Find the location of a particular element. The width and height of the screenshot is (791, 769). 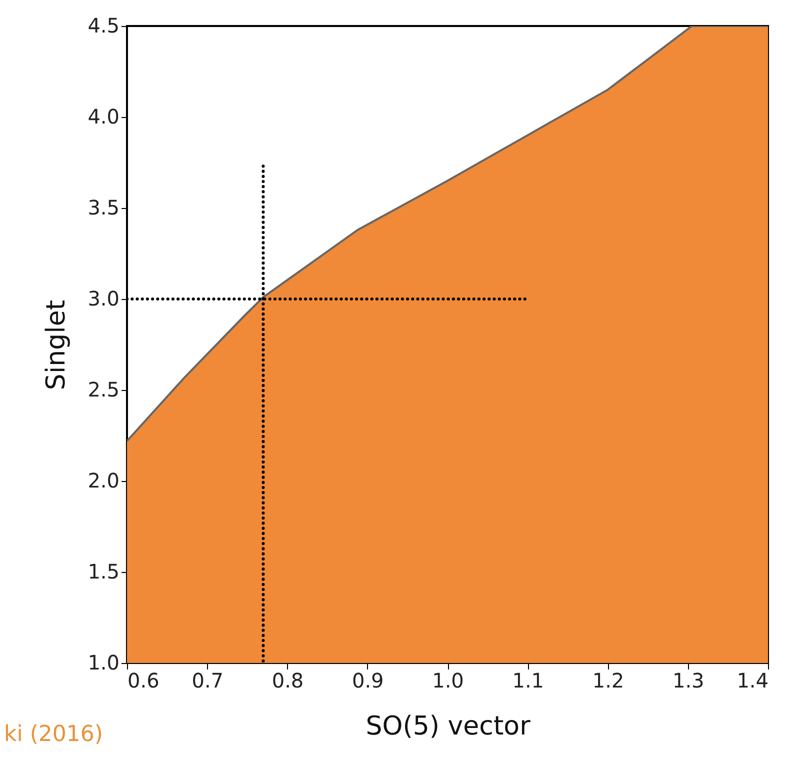

x-tick-label: 1.3 is located at coordinates (688, 680).